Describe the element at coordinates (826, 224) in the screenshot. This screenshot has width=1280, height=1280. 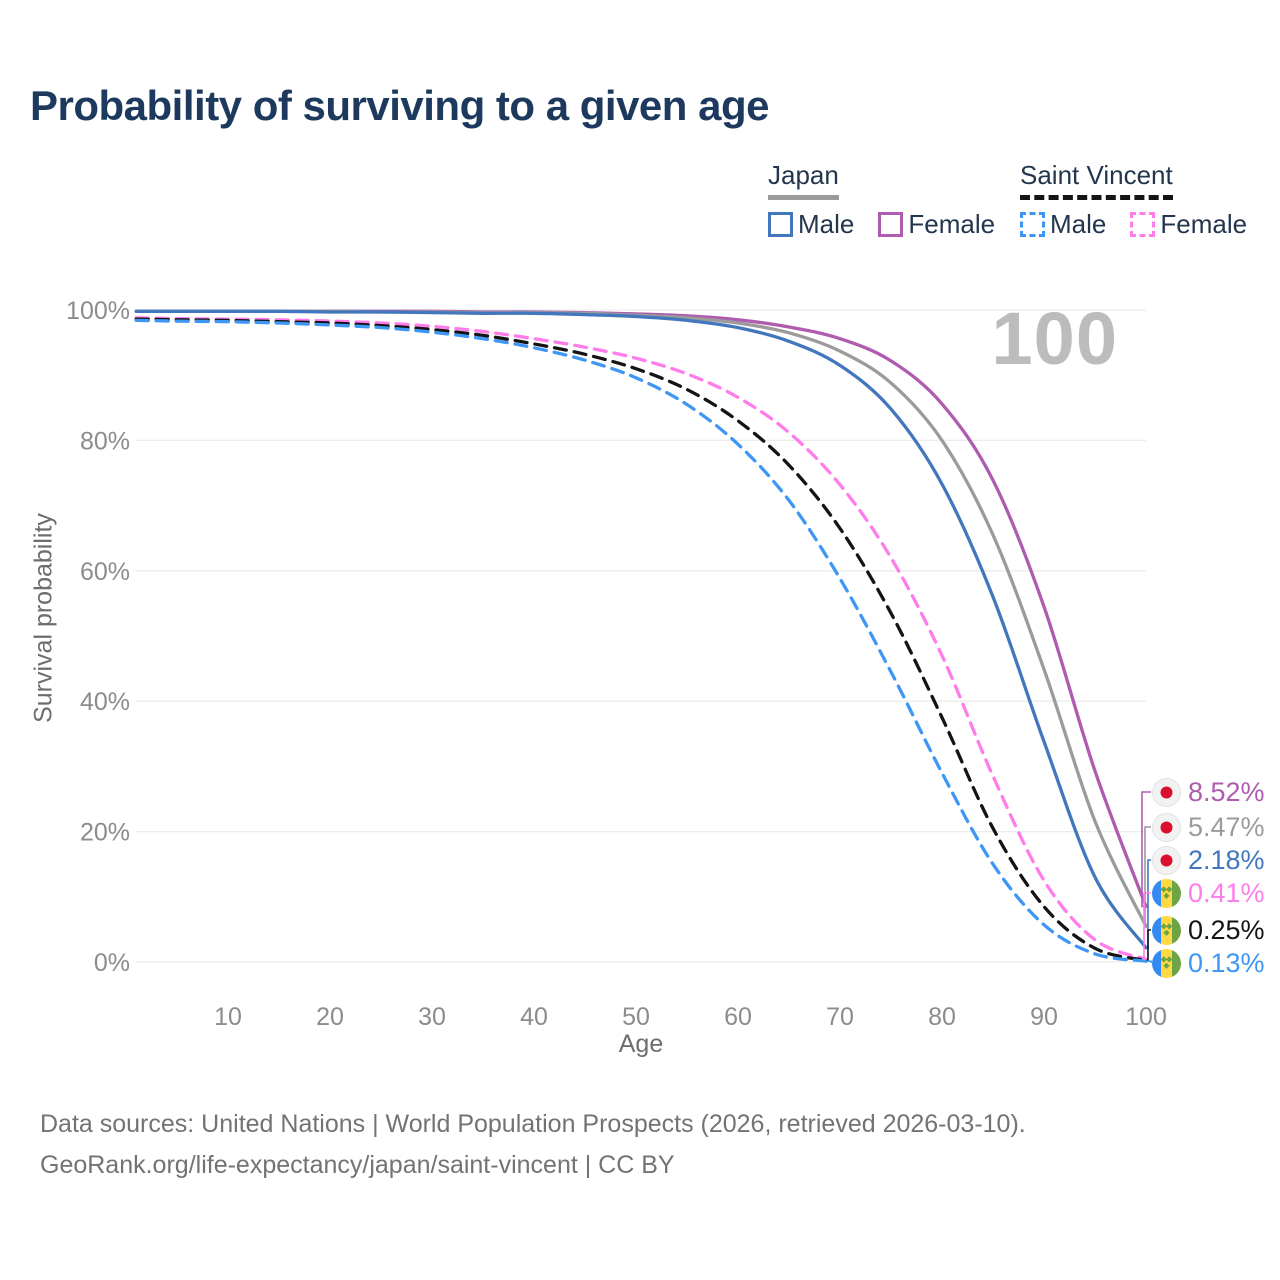
I see `legend-label-japan-male: Male` at that location.